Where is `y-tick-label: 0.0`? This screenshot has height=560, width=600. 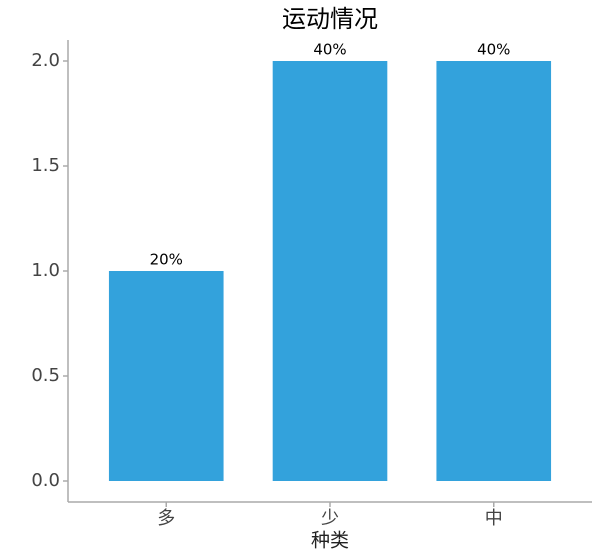 y-tick-label: 0.0 is located at coordinates (45, 480).